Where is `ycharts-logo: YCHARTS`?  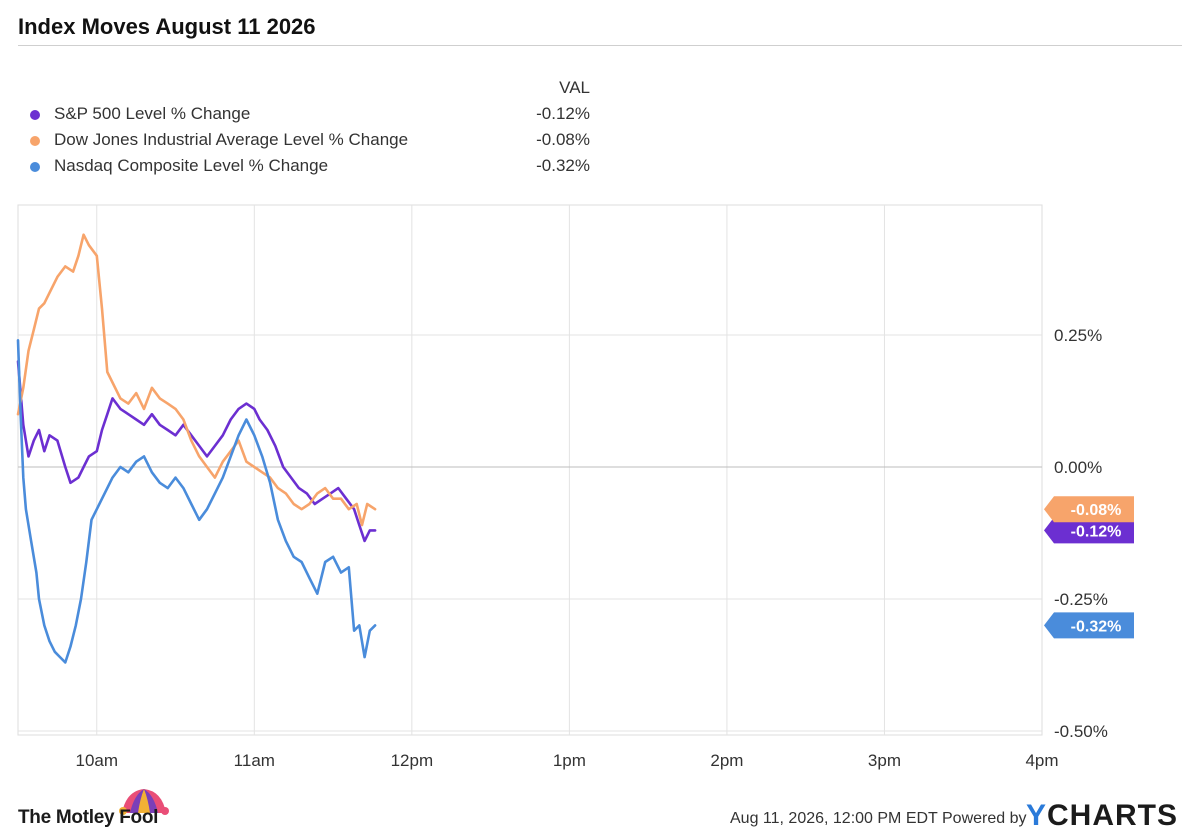 ycharts-logo: YCHARTS is located at coordinates (1102, 816).